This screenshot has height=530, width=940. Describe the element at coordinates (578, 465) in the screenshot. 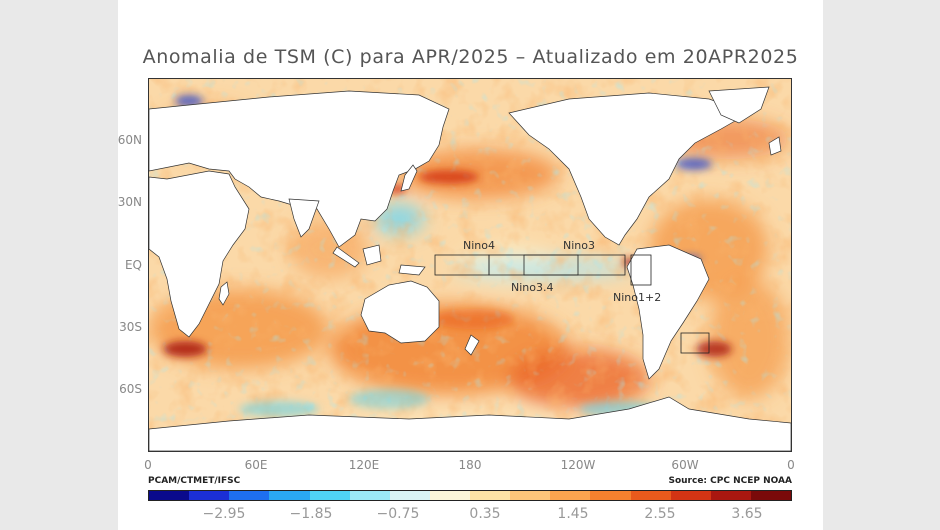

I see `lon-label-120w: 120W` at that location.